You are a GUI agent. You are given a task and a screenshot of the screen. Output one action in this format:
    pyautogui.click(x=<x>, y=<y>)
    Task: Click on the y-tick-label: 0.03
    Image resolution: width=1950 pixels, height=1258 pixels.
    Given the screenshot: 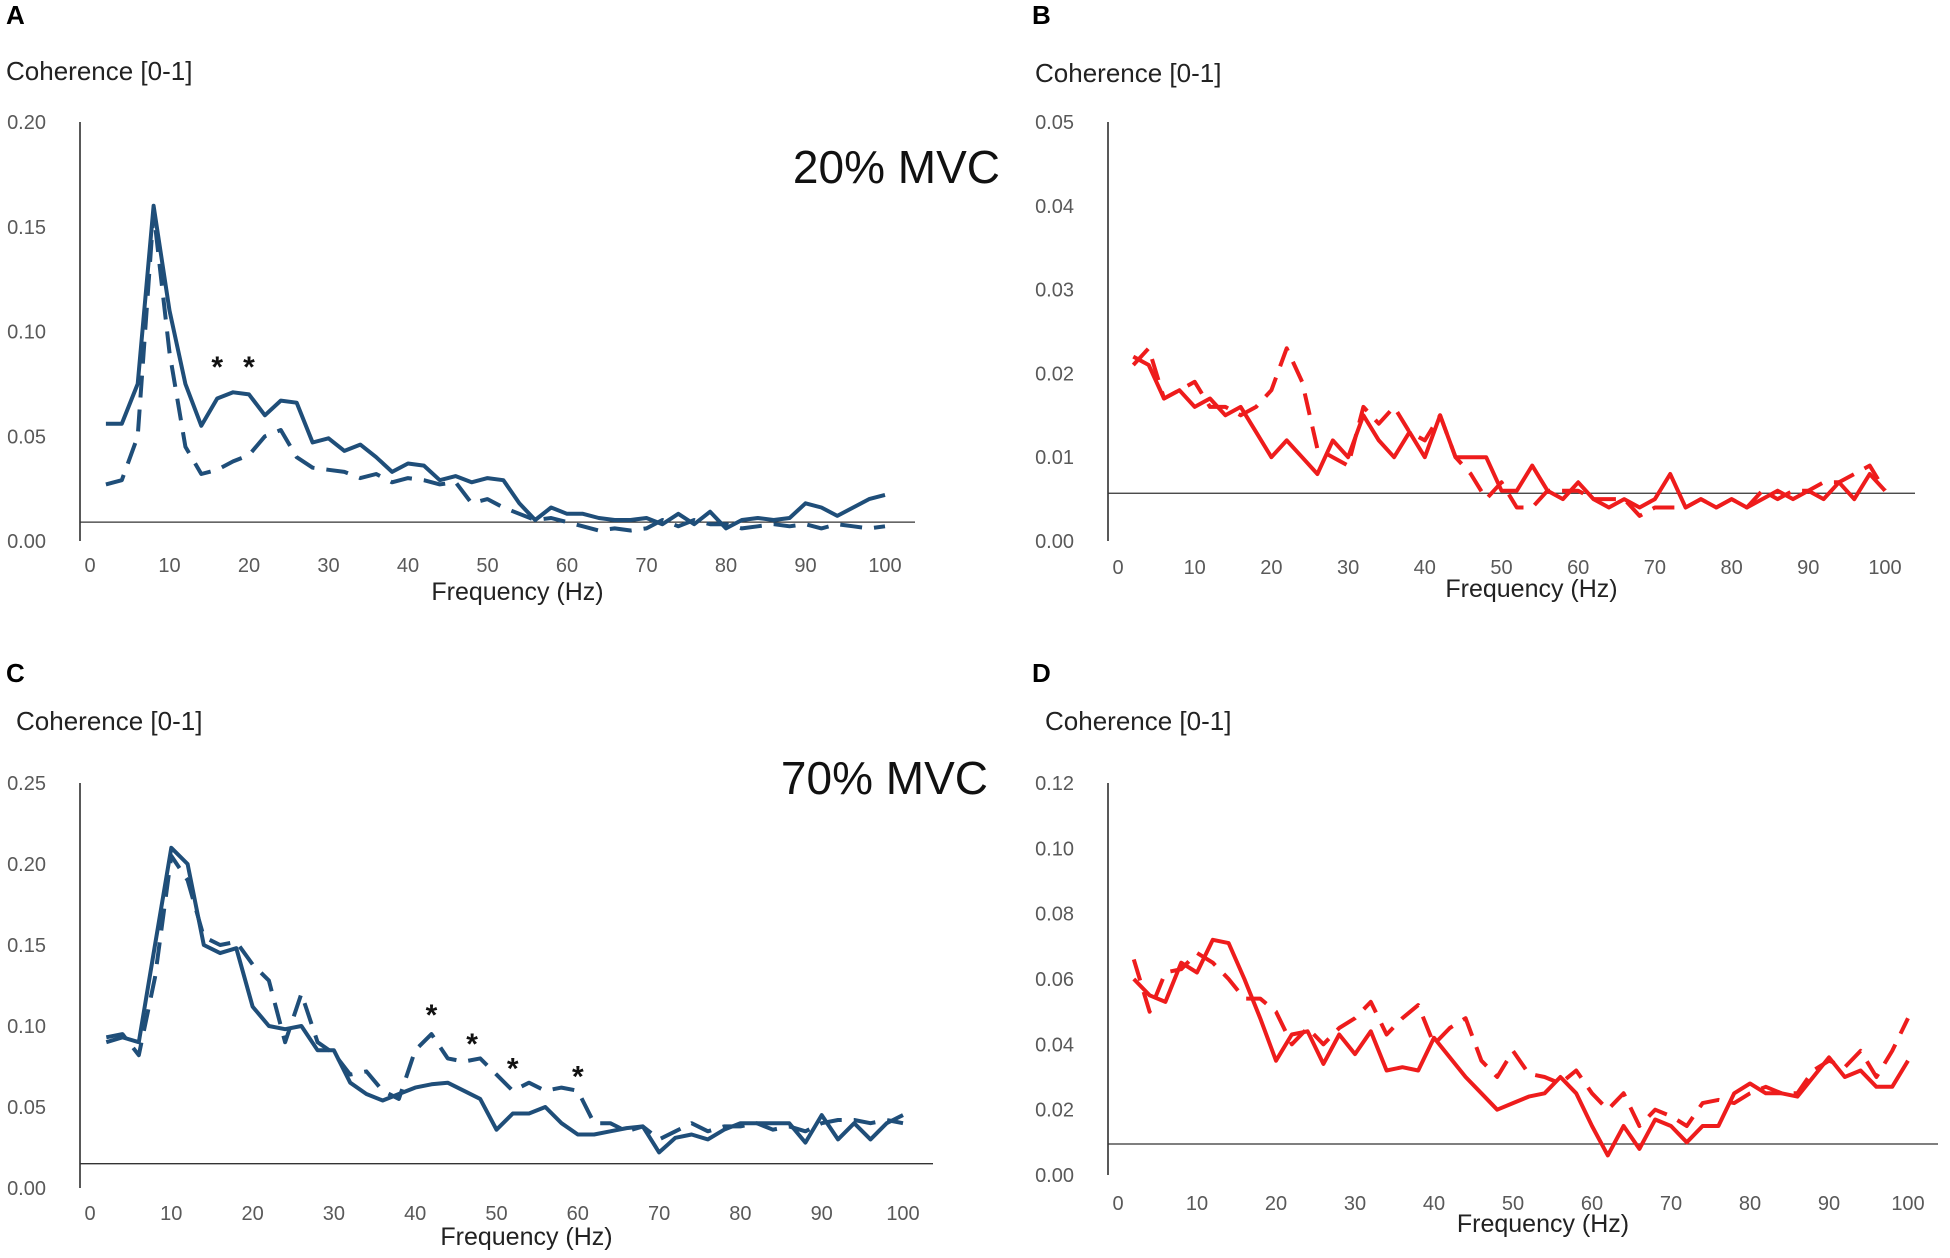 What is the action you would take?
    pyautogui.click(x=1054, y=291)
    